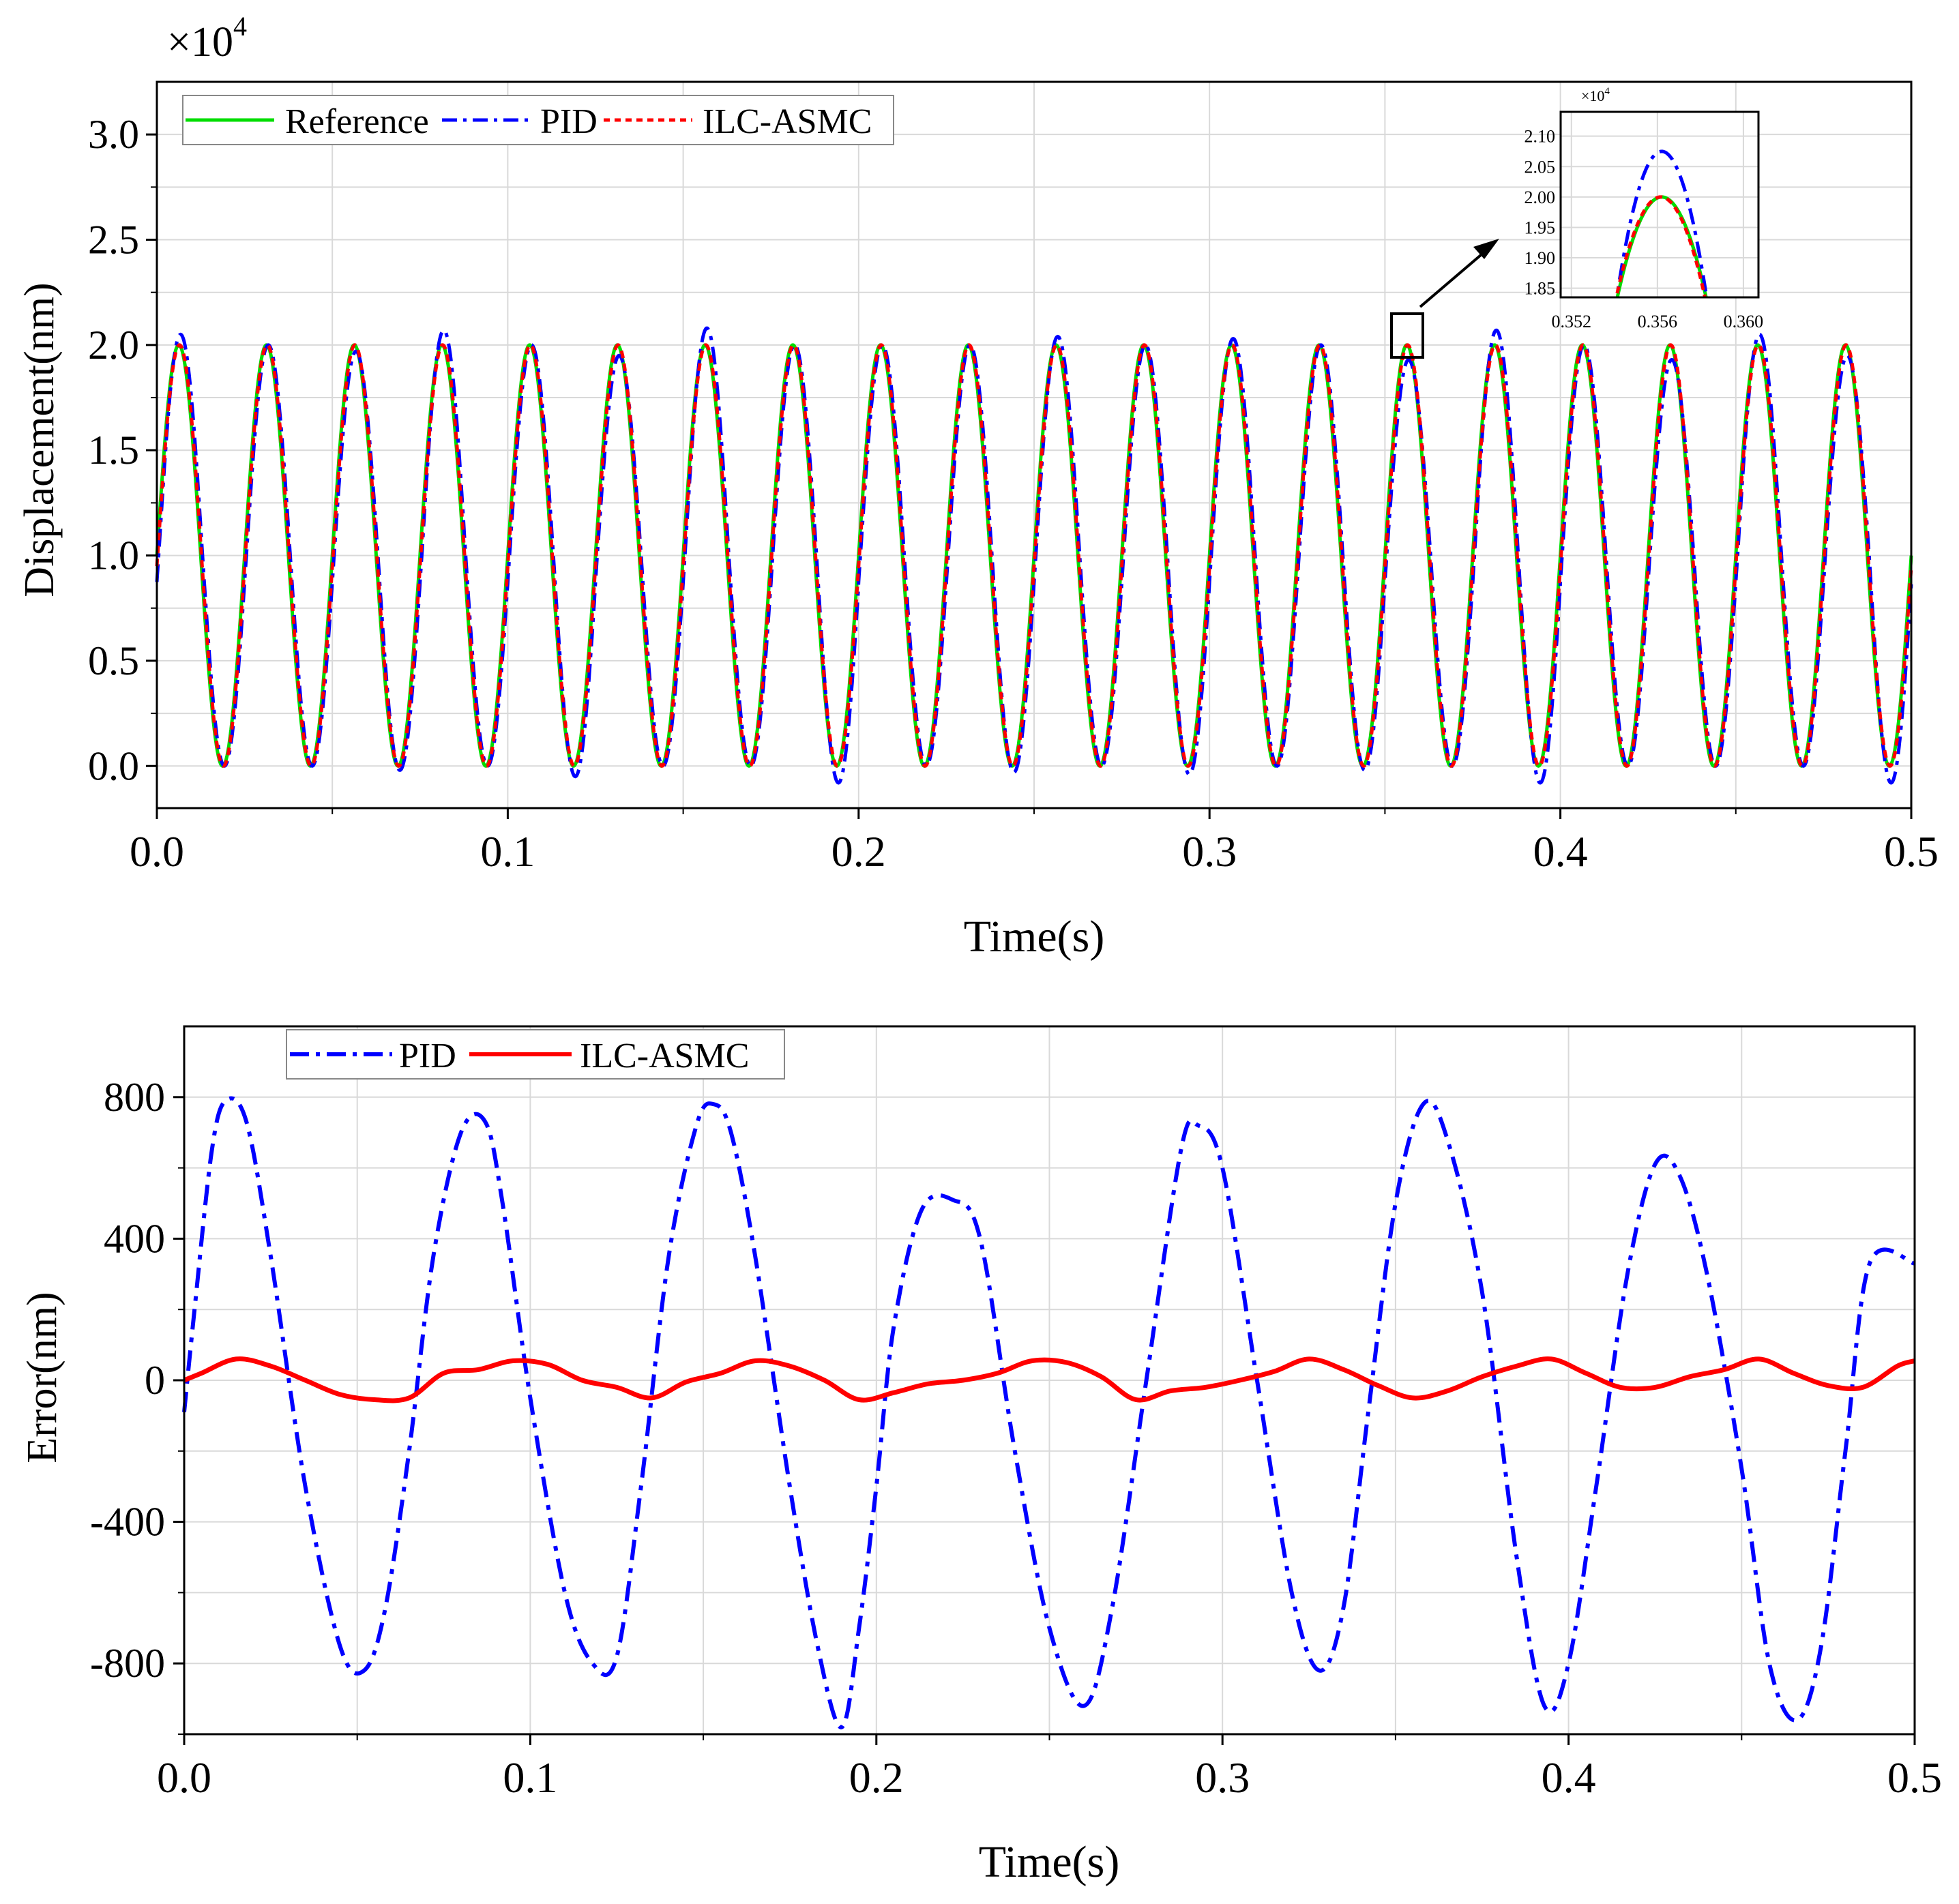 Image resolution: width=1959 pixels, height=1904 pixels. I want to click on bottom-legend: PID ILC-ASMC, so click(536, 1054).